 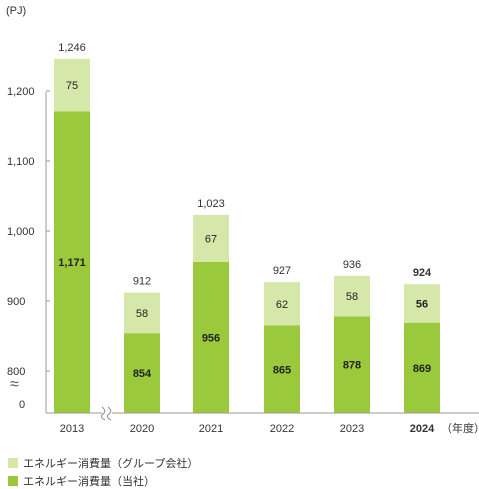 I want to click on bar-group-2024, so click(x=422, y=303).